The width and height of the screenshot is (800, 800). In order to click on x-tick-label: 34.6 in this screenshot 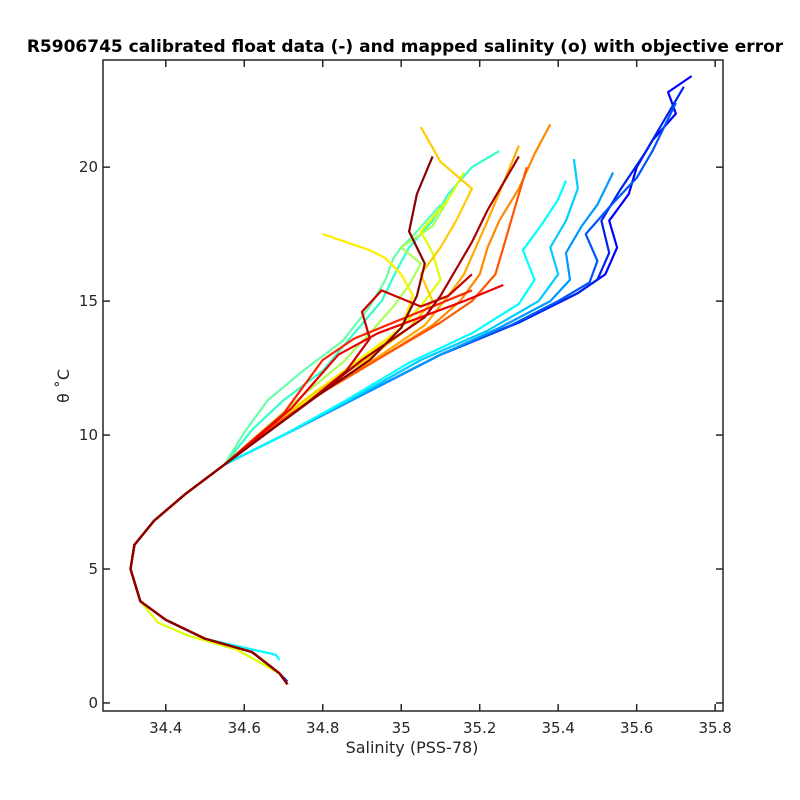, I will do `click(244, 728)`.